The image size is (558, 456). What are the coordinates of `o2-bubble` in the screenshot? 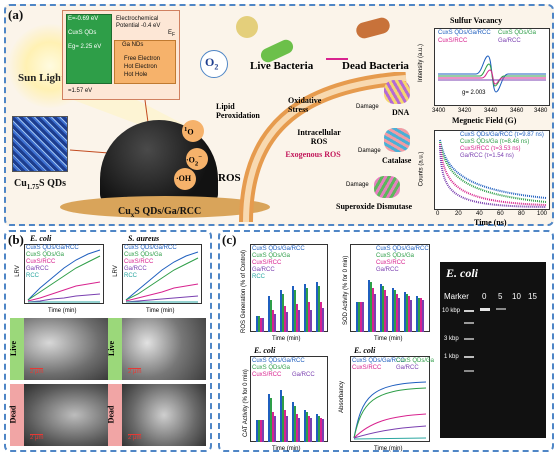 It's located at (214, 64).